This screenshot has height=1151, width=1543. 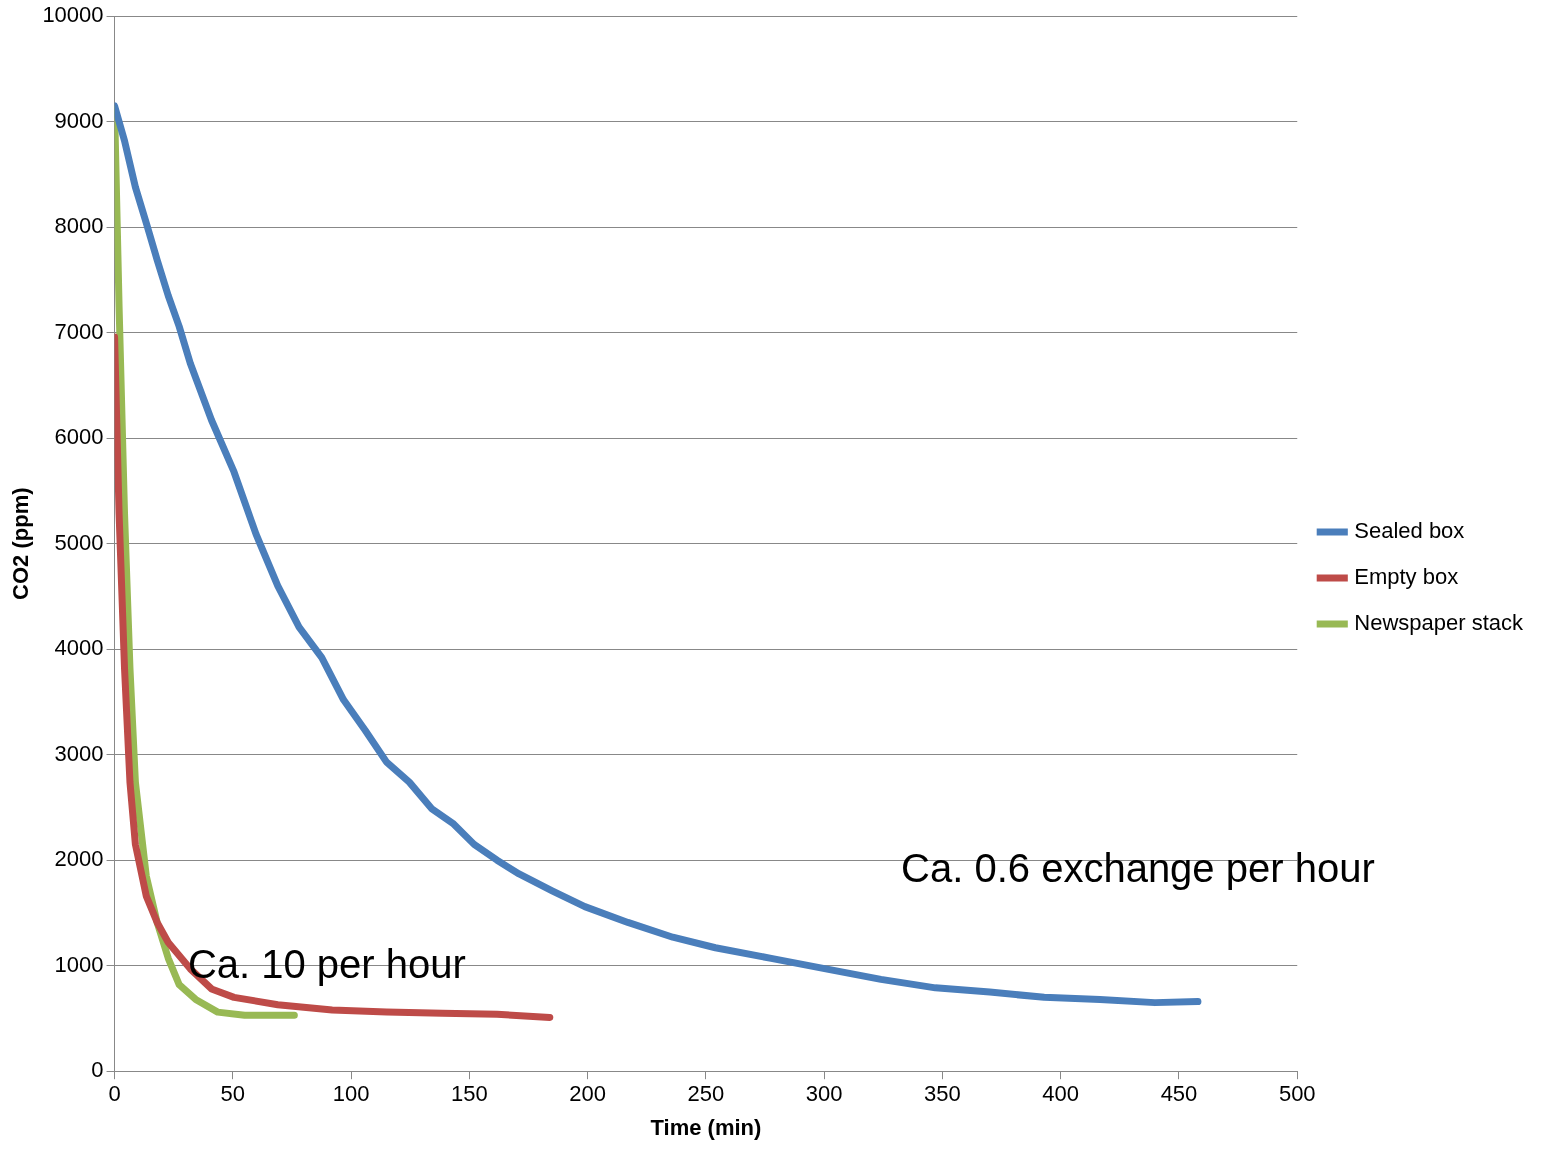 What do you see at coordinates (79, 120) in the screenshot?
I see `y-tick-label: 9000` at bounding box center [79, 120].